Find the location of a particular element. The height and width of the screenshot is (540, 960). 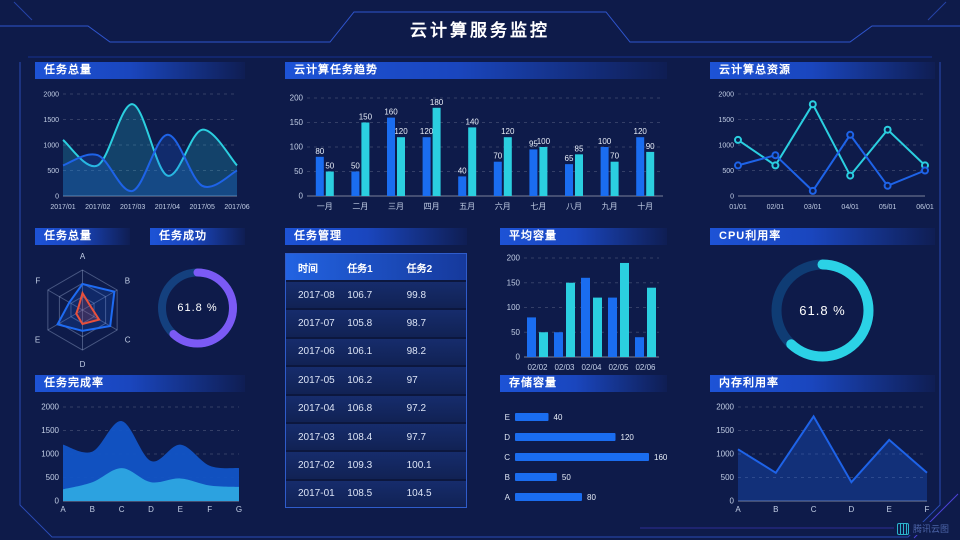

table-cell: 98.2 is located at coordinates (416, 352).